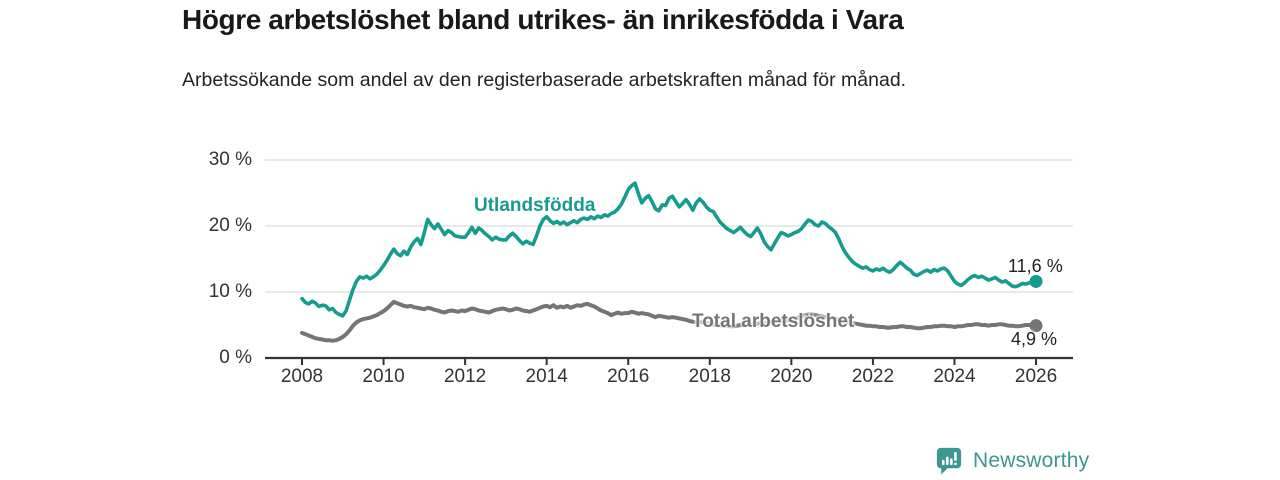 This screenshot has width=1280, height=480. I want to click on series-end-dot-total-arbetsloshet, so click(1036, 326).